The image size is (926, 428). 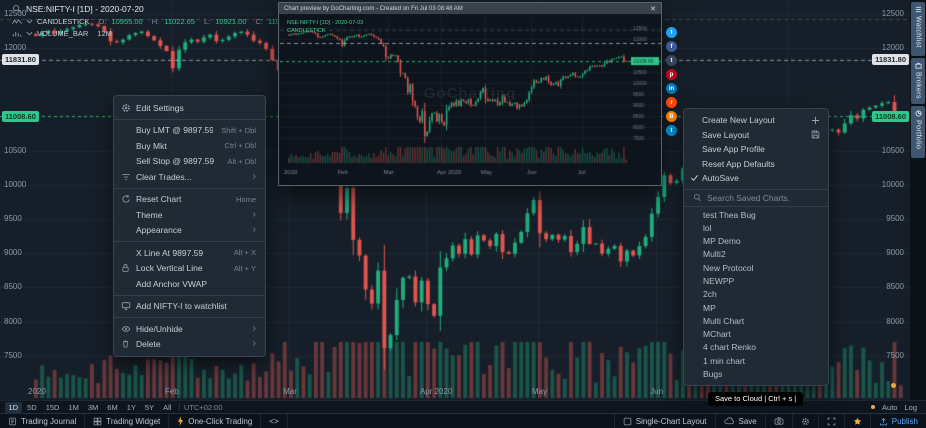 What do you see at coordinates (804, 421) in the screenshot?
I see `settings-button` at bounding box center [804, 421].